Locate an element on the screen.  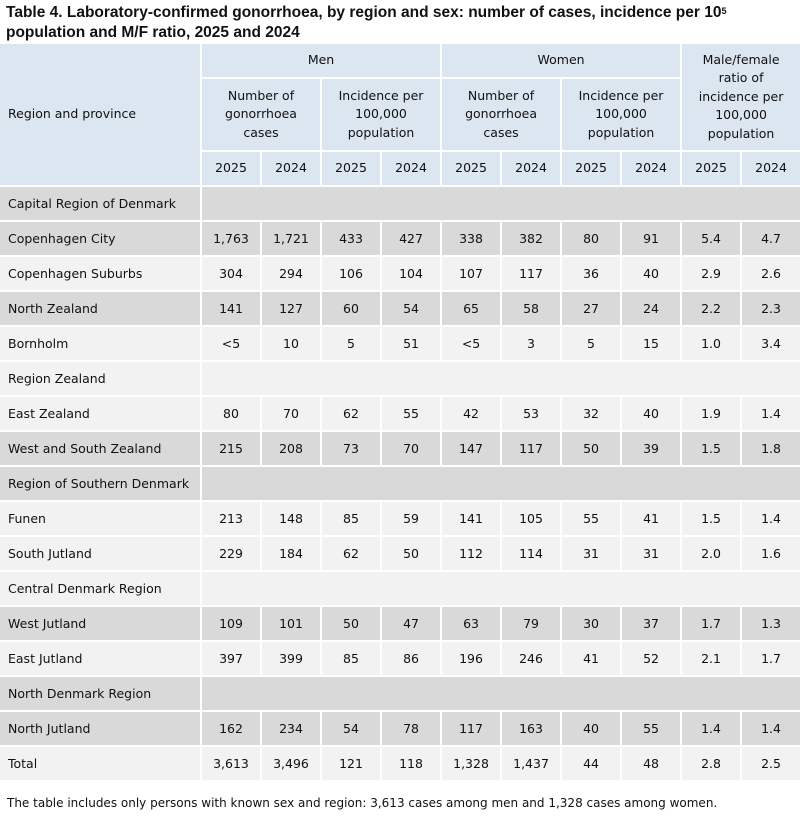
value-cell: 147 is located at coordinates (471, 448).